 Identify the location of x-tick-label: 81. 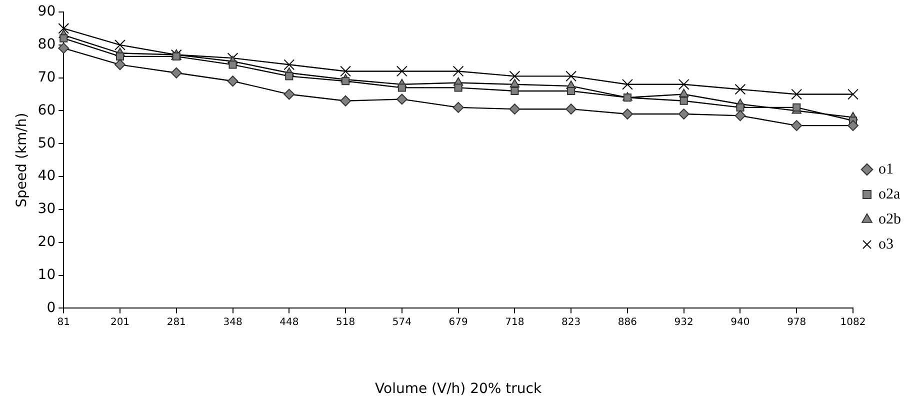
(63, 322).